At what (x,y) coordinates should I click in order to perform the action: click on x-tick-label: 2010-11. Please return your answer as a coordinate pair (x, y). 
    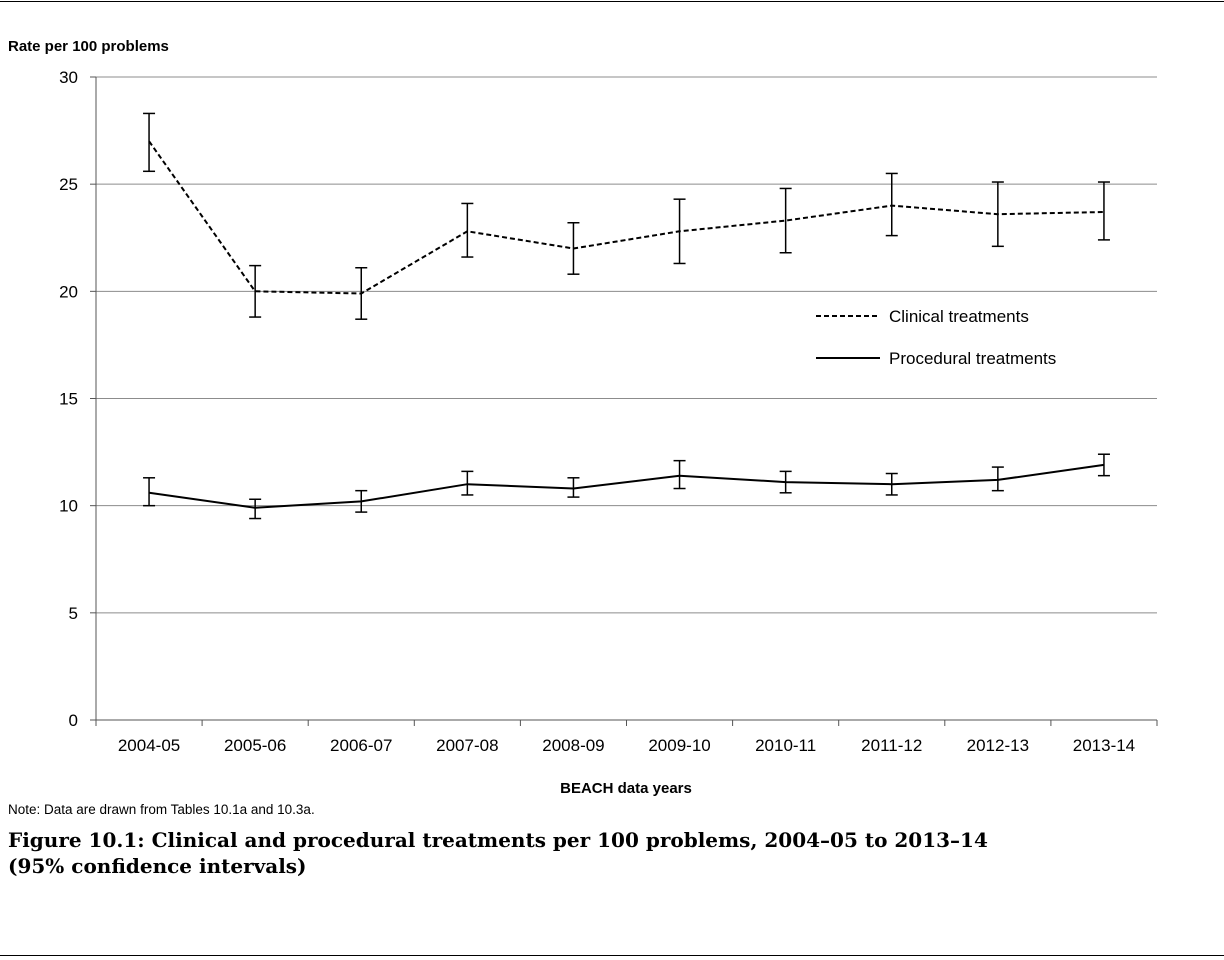
    Looking at the image, I should click on (785, 745).